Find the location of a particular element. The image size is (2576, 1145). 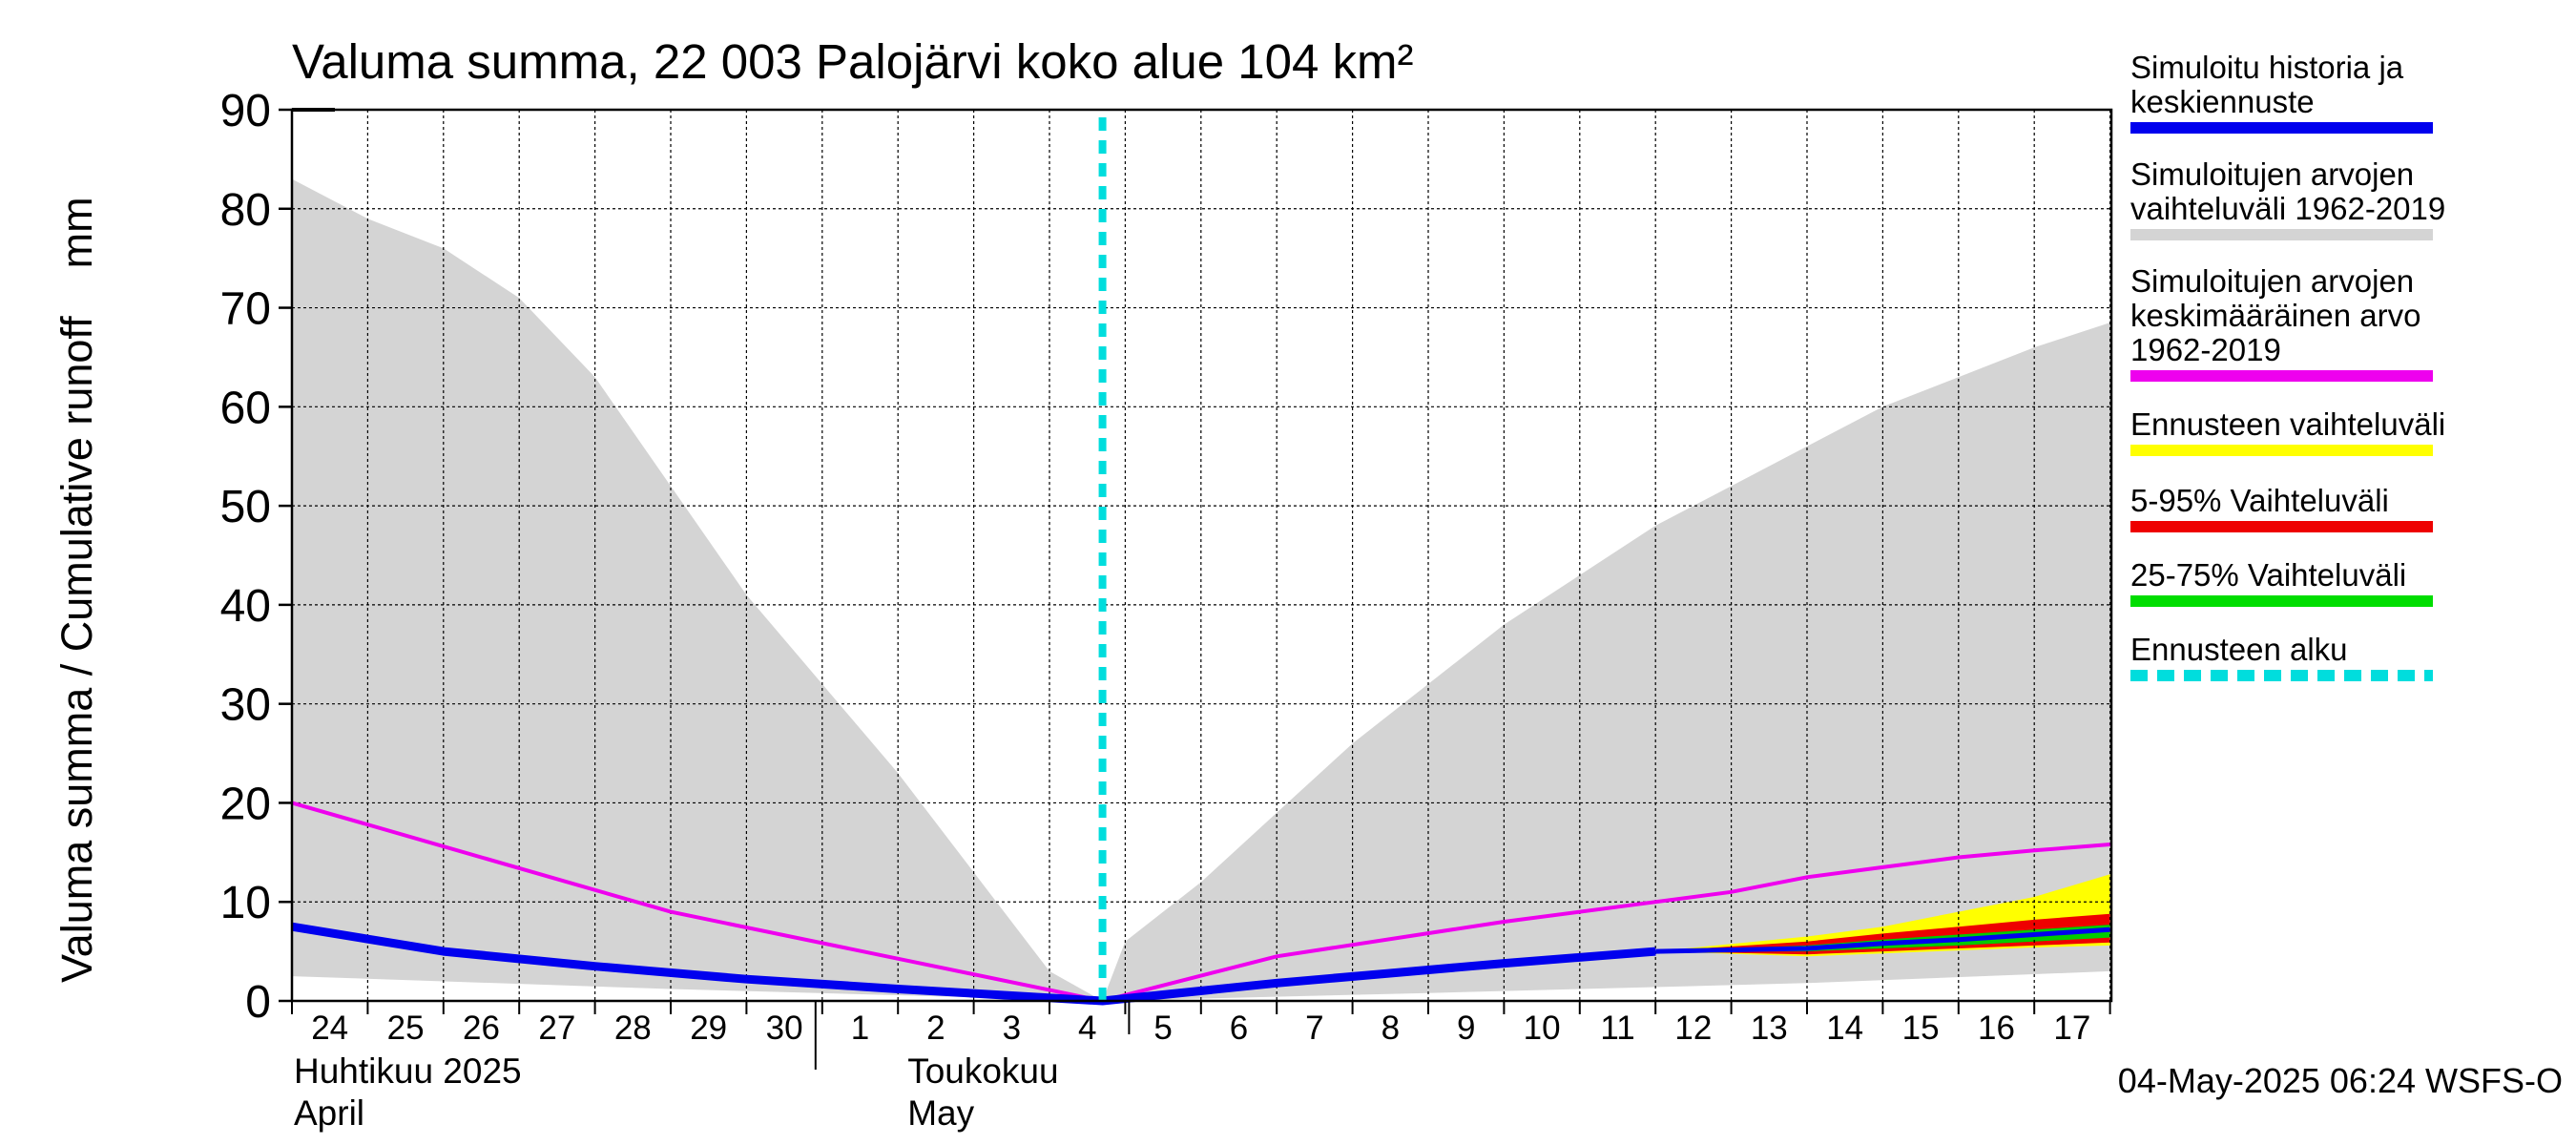

x-tick-label: 1 is located at coordinates (860, 1029).